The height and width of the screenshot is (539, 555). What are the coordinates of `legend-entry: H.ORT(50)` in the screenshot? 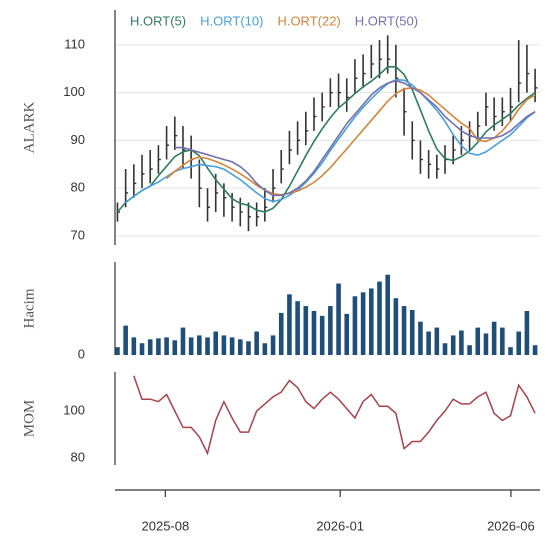 It's located at (386, 20).